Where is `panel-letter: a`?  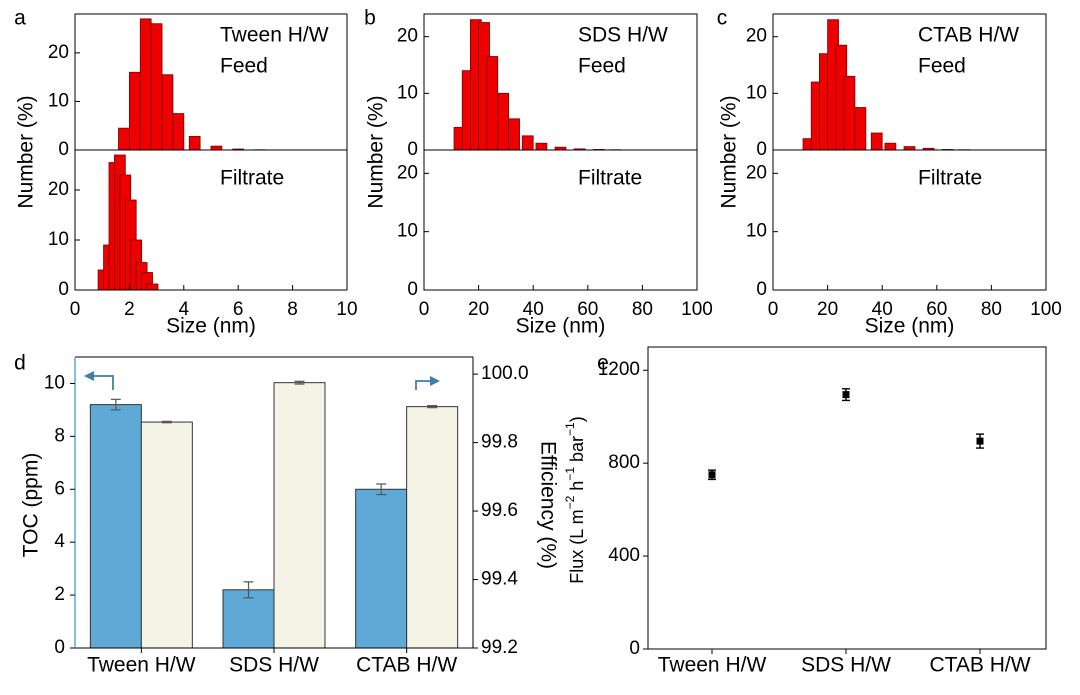 panel-letter: a is located at coordinates (20, 18).